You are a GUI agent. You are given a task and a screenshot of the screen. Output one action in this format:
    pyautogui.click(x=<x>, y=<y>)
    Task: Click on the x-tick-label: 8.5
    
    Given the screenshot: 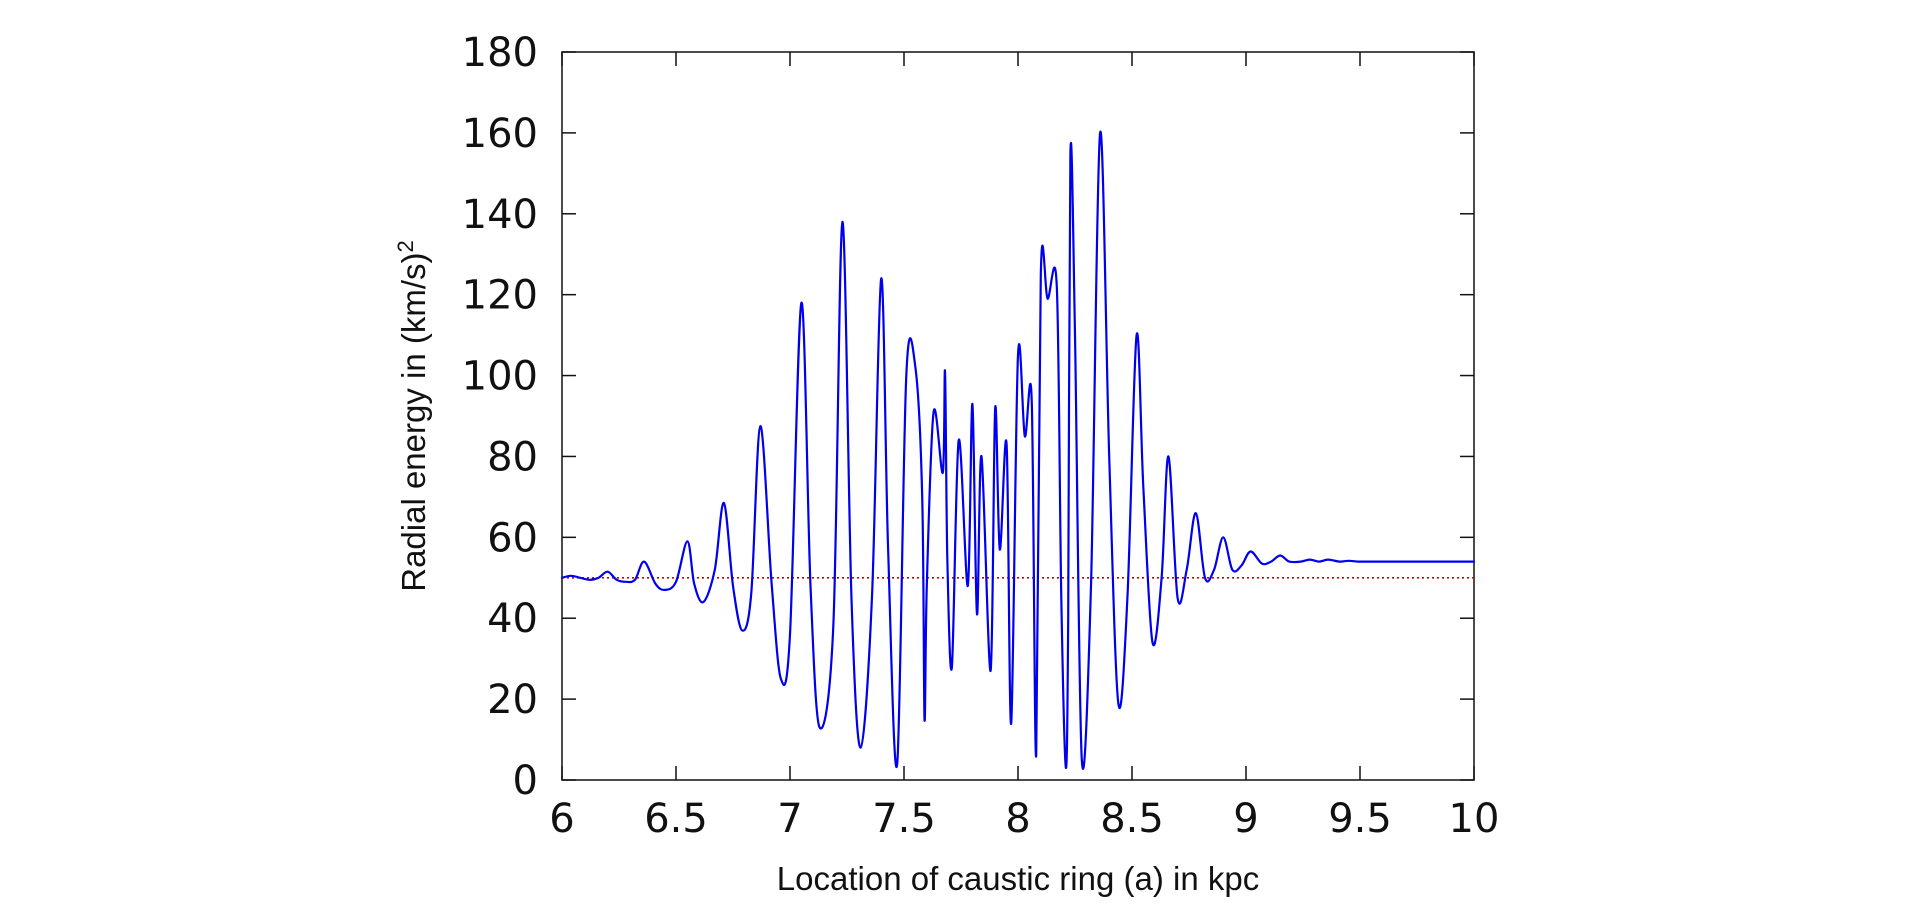 What is the action you would take?
    pyautogui.click(x=1132, y=819)
    